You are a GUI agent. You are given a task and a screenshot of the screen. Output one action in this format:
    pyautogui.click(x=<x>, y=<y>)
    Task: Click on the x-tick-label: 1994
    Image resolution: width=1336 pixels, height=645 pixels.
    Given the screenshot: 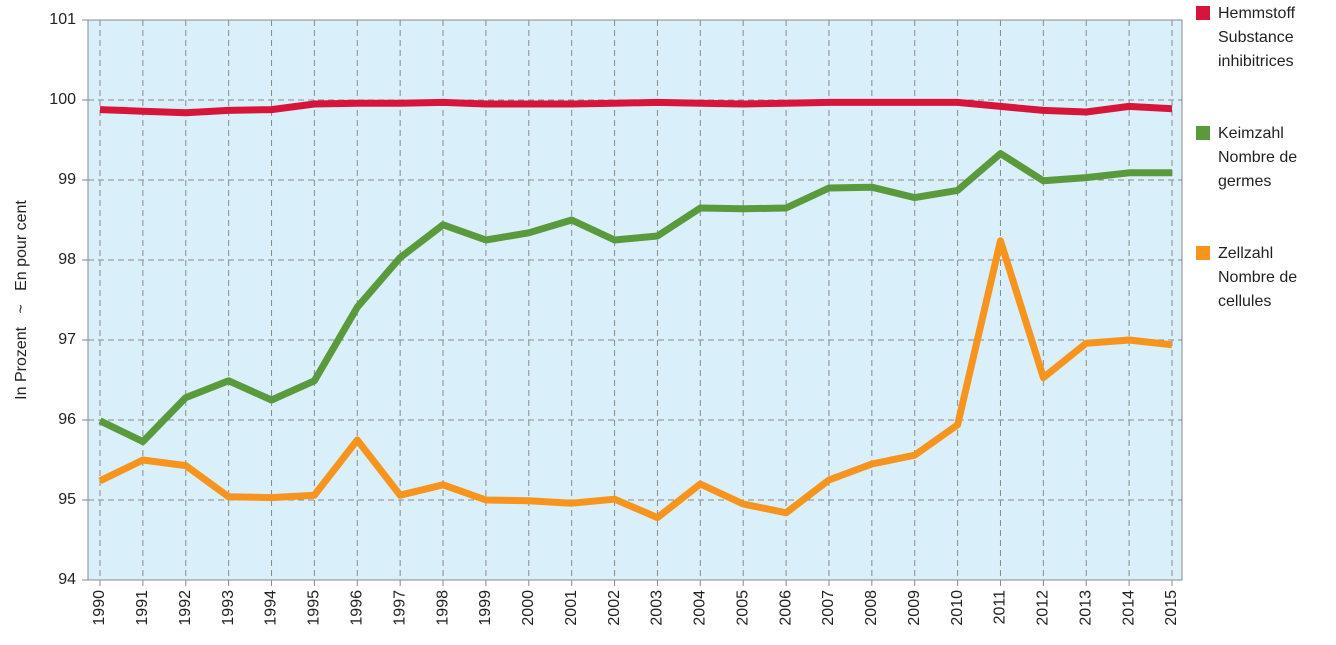 What is the action you would take?
    pyautogui.click(x=271, y=608)
    